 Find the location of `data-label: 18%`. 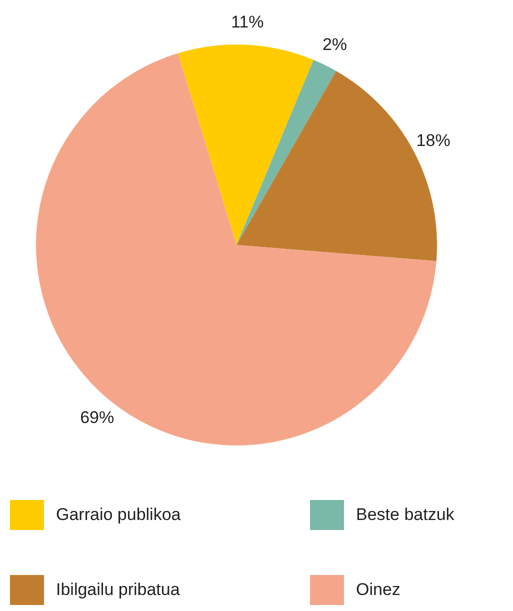

data-label: 18% is located at coordinates (433, 140).